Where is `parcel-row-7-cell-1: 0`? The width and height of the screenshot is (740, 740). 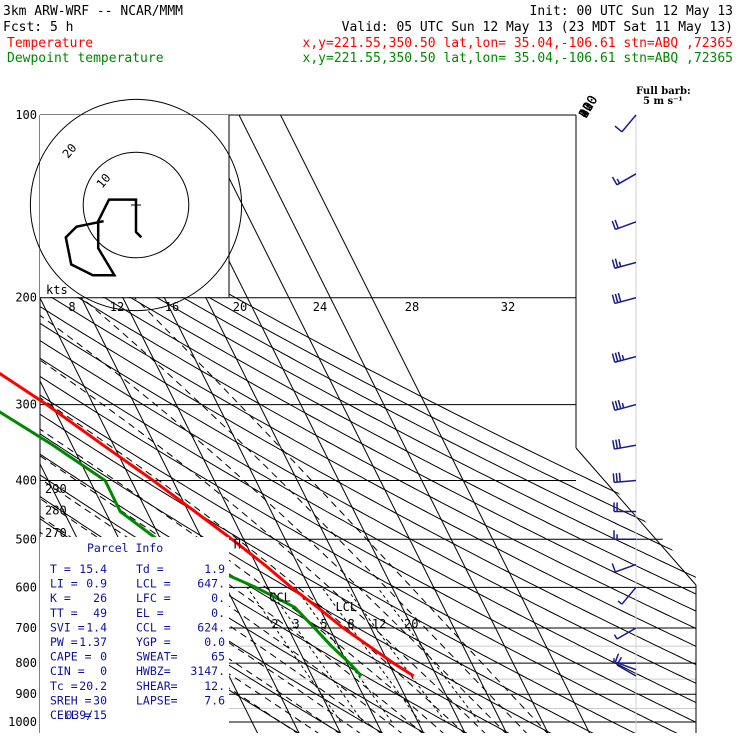 parcel-row-7-cell-1: 0 is located at coordinates (103, 671).